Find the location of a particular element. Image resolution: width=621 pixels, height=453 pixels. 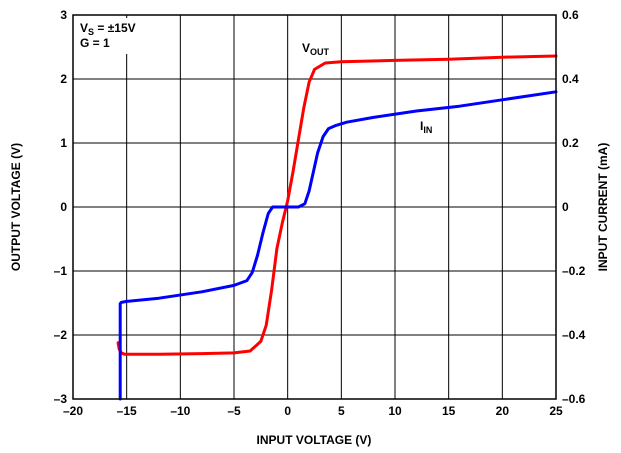

annotation-background is located at coordinates (125, 36).